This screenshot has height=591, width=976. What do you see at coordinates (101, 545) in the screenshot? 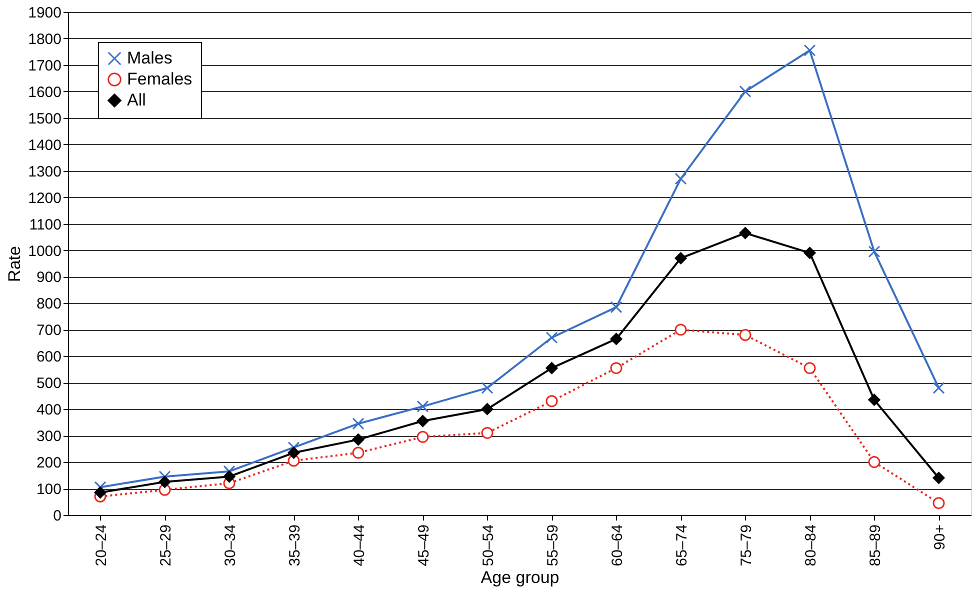
I see `x-tick-label: 20–24` at bounding box center [101, 545].